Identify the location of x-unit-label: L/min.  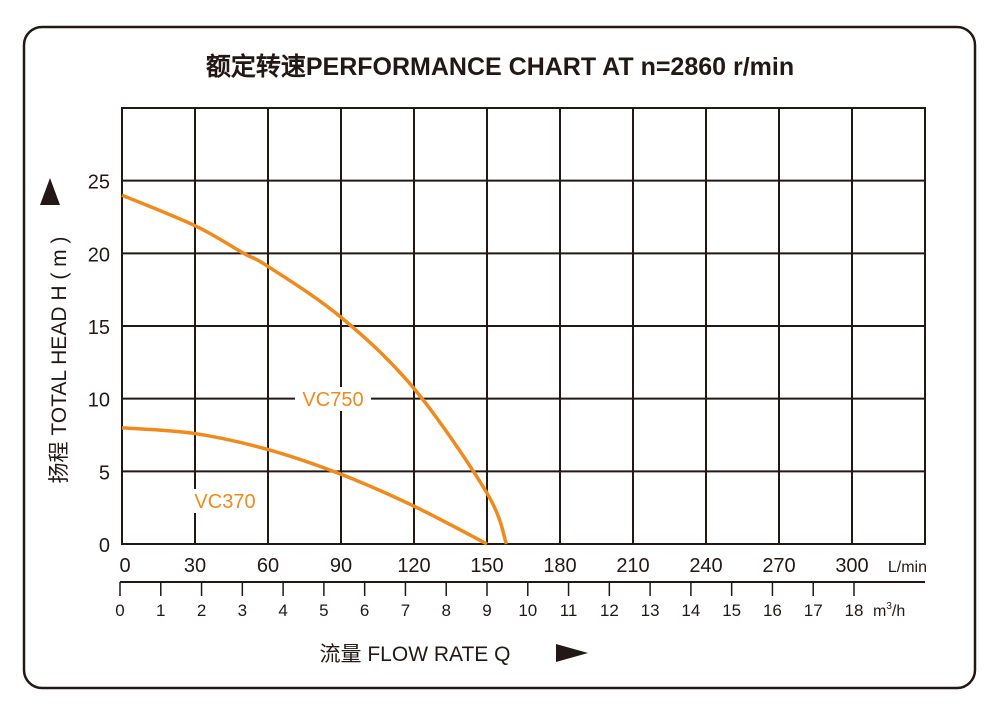
(907, 567).